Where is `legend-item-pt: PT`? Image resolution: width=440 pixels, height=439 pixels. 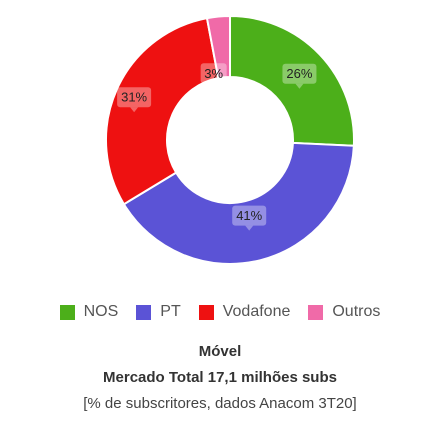 legend-item-pt: PT is located at coordinates (158, 312).